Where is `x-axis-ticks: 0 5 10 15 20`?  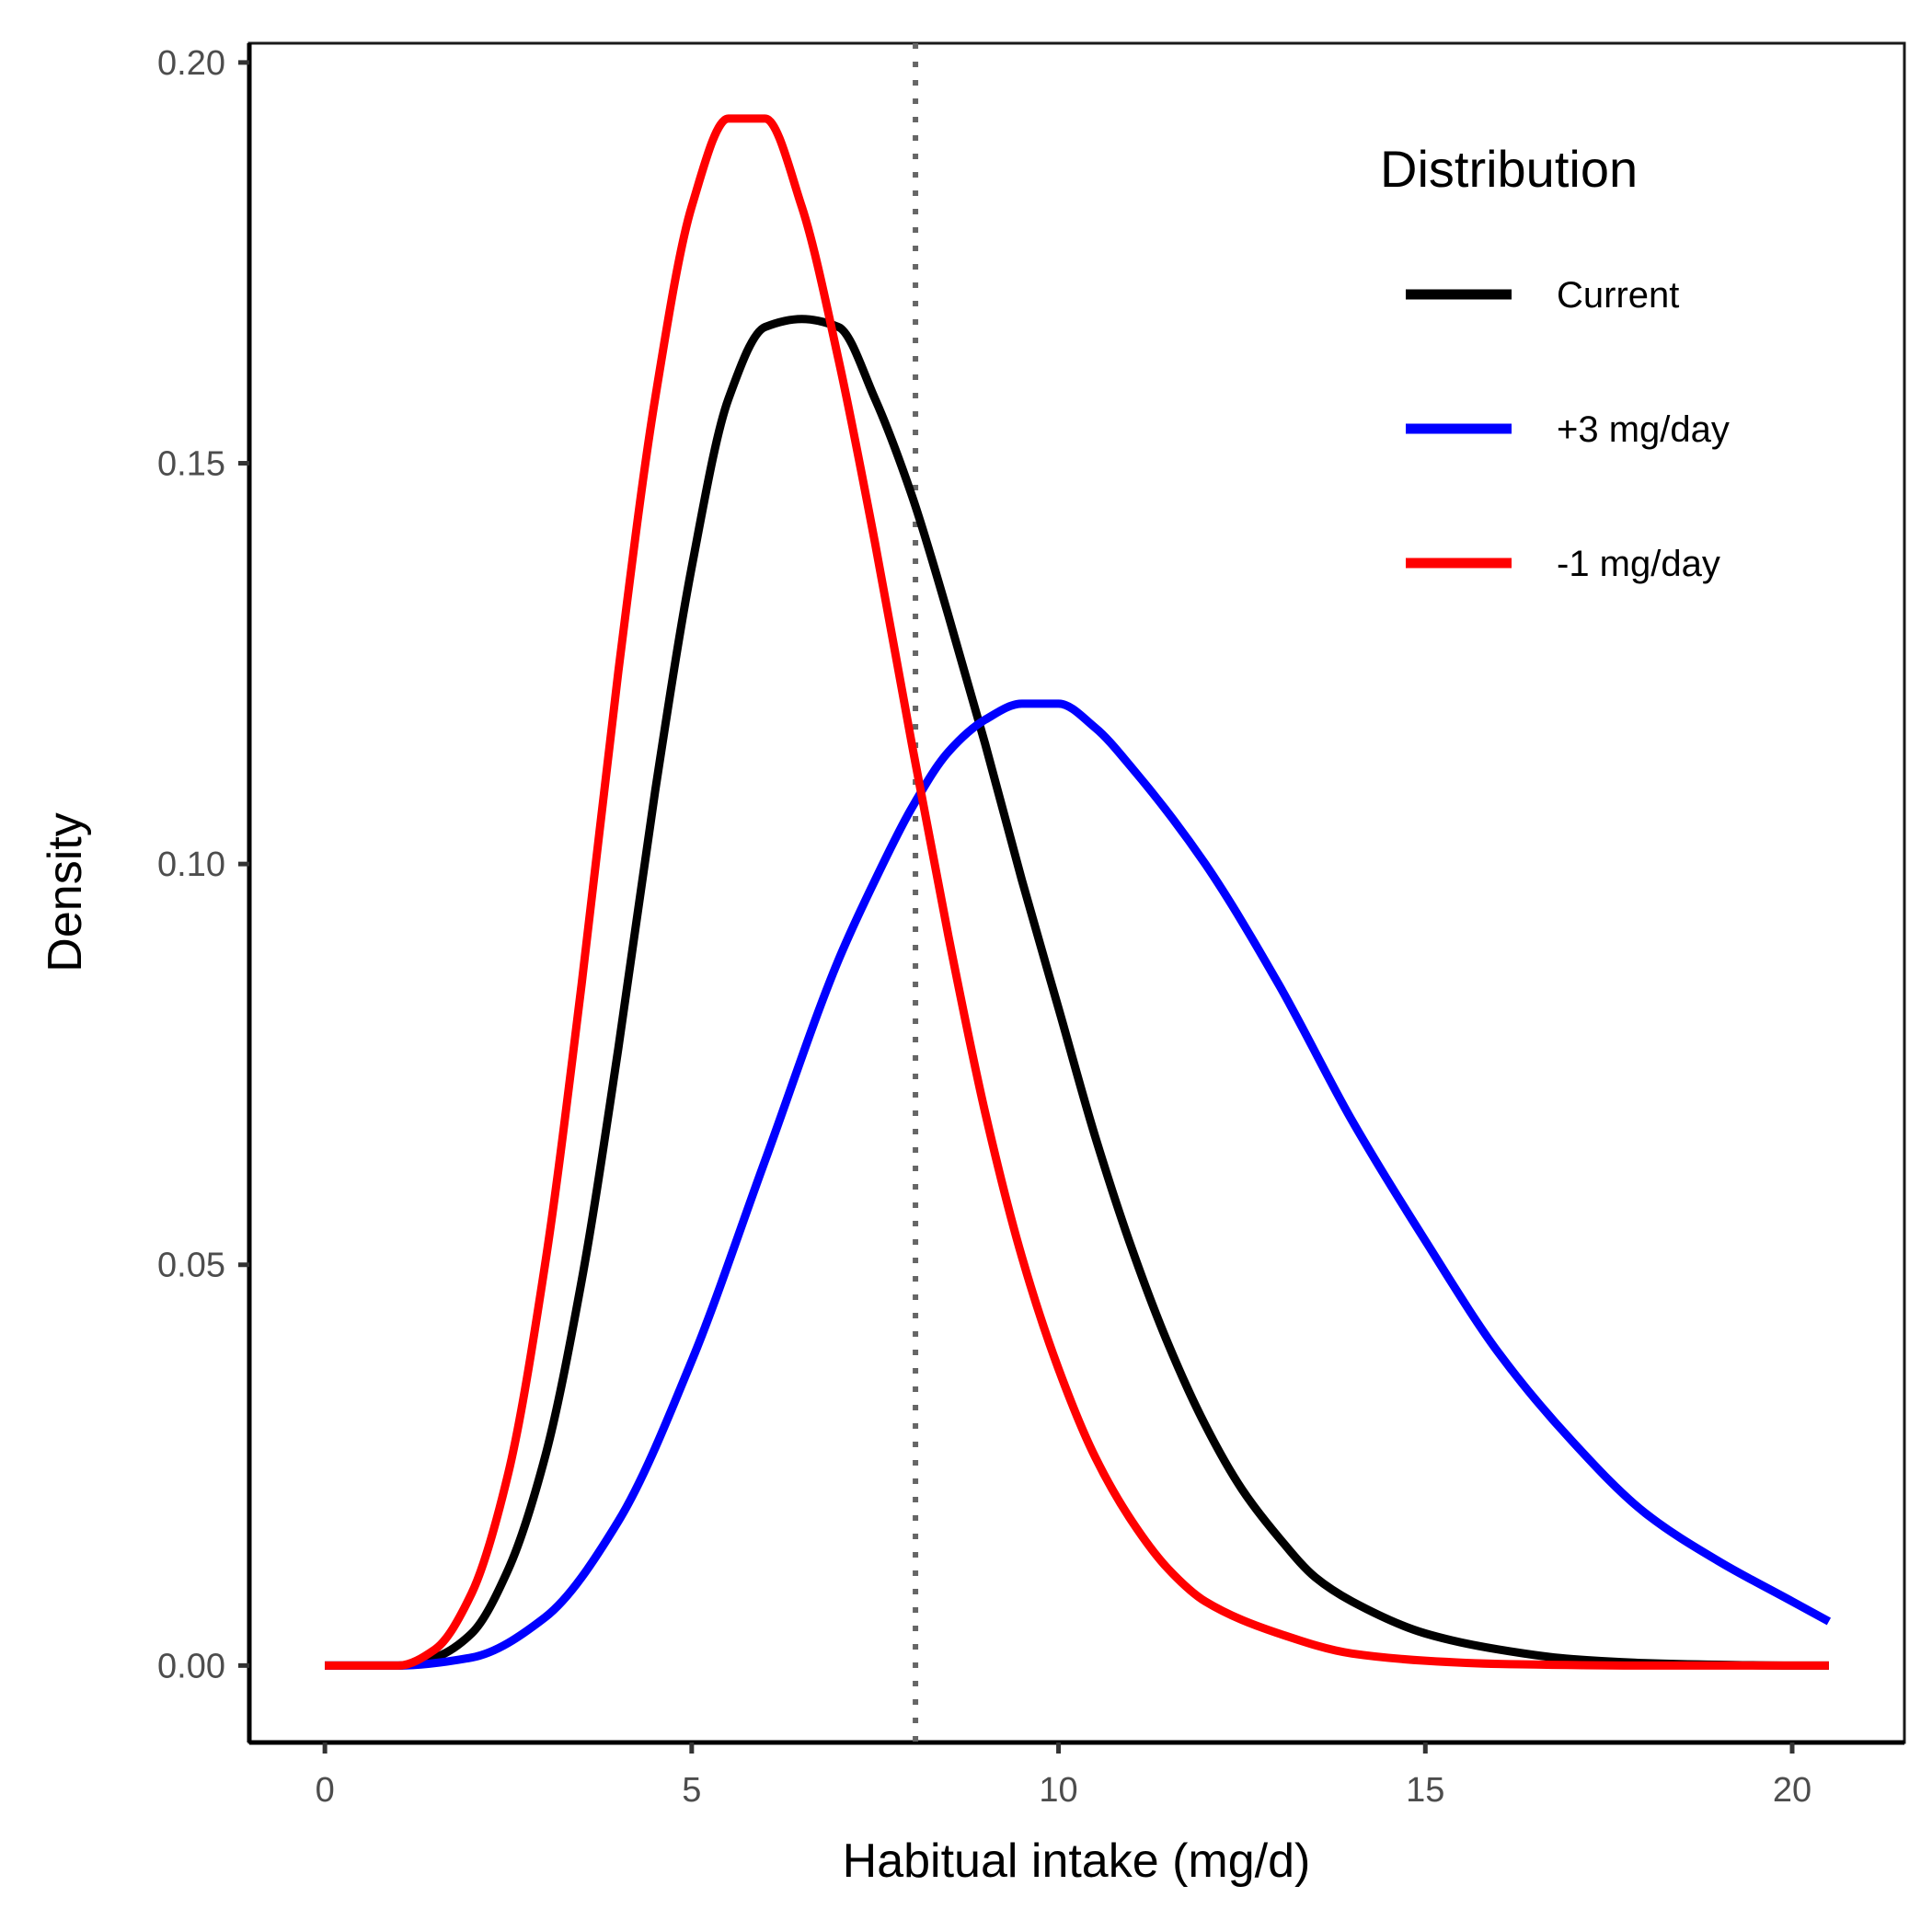
x-axis-ticks: 0 5 10 15 20 is located at coordinates (1063, 1776).